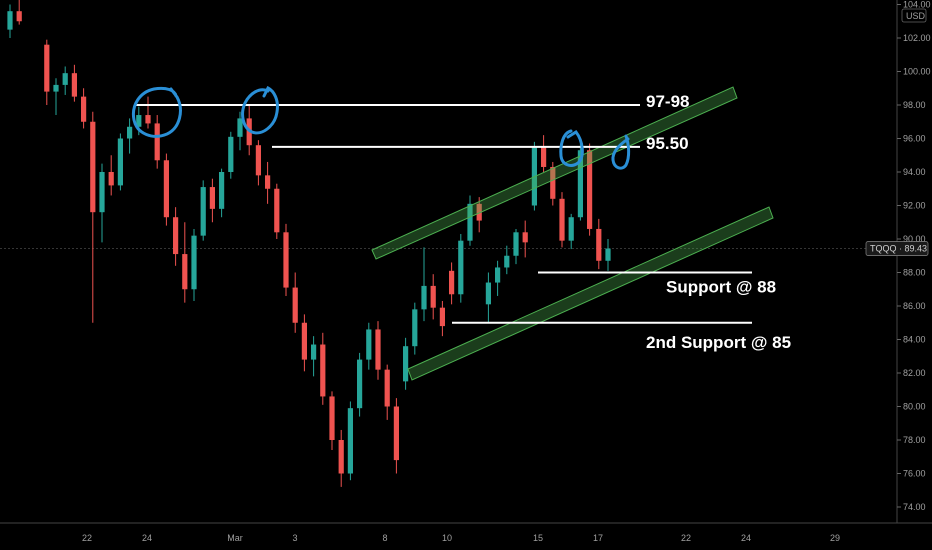 The width and height of the screenshot is (932, 550). Describe the element at coordinates (917, 38) in the screenshot. I see `y-tick-label: 102.00` at that location.